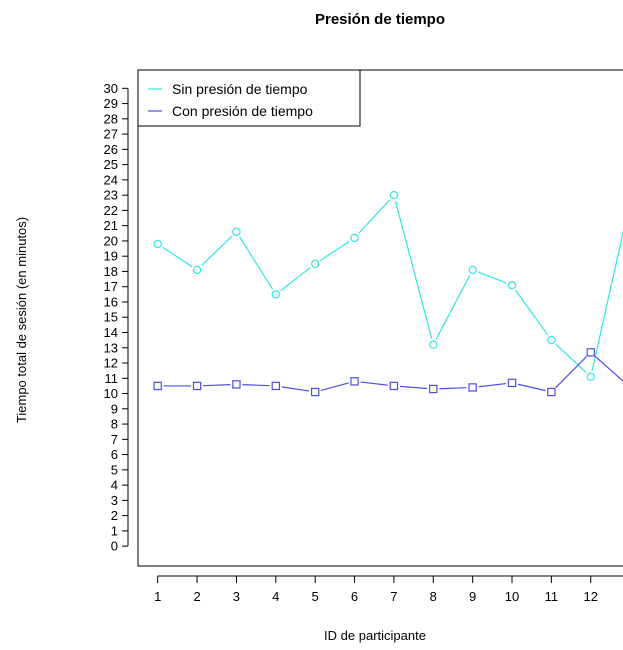 This screenshot has width=623, height=650. Describe the element at coordinates (111, 317) in the screenshot. I see `y-tick-label: 15` at that location.